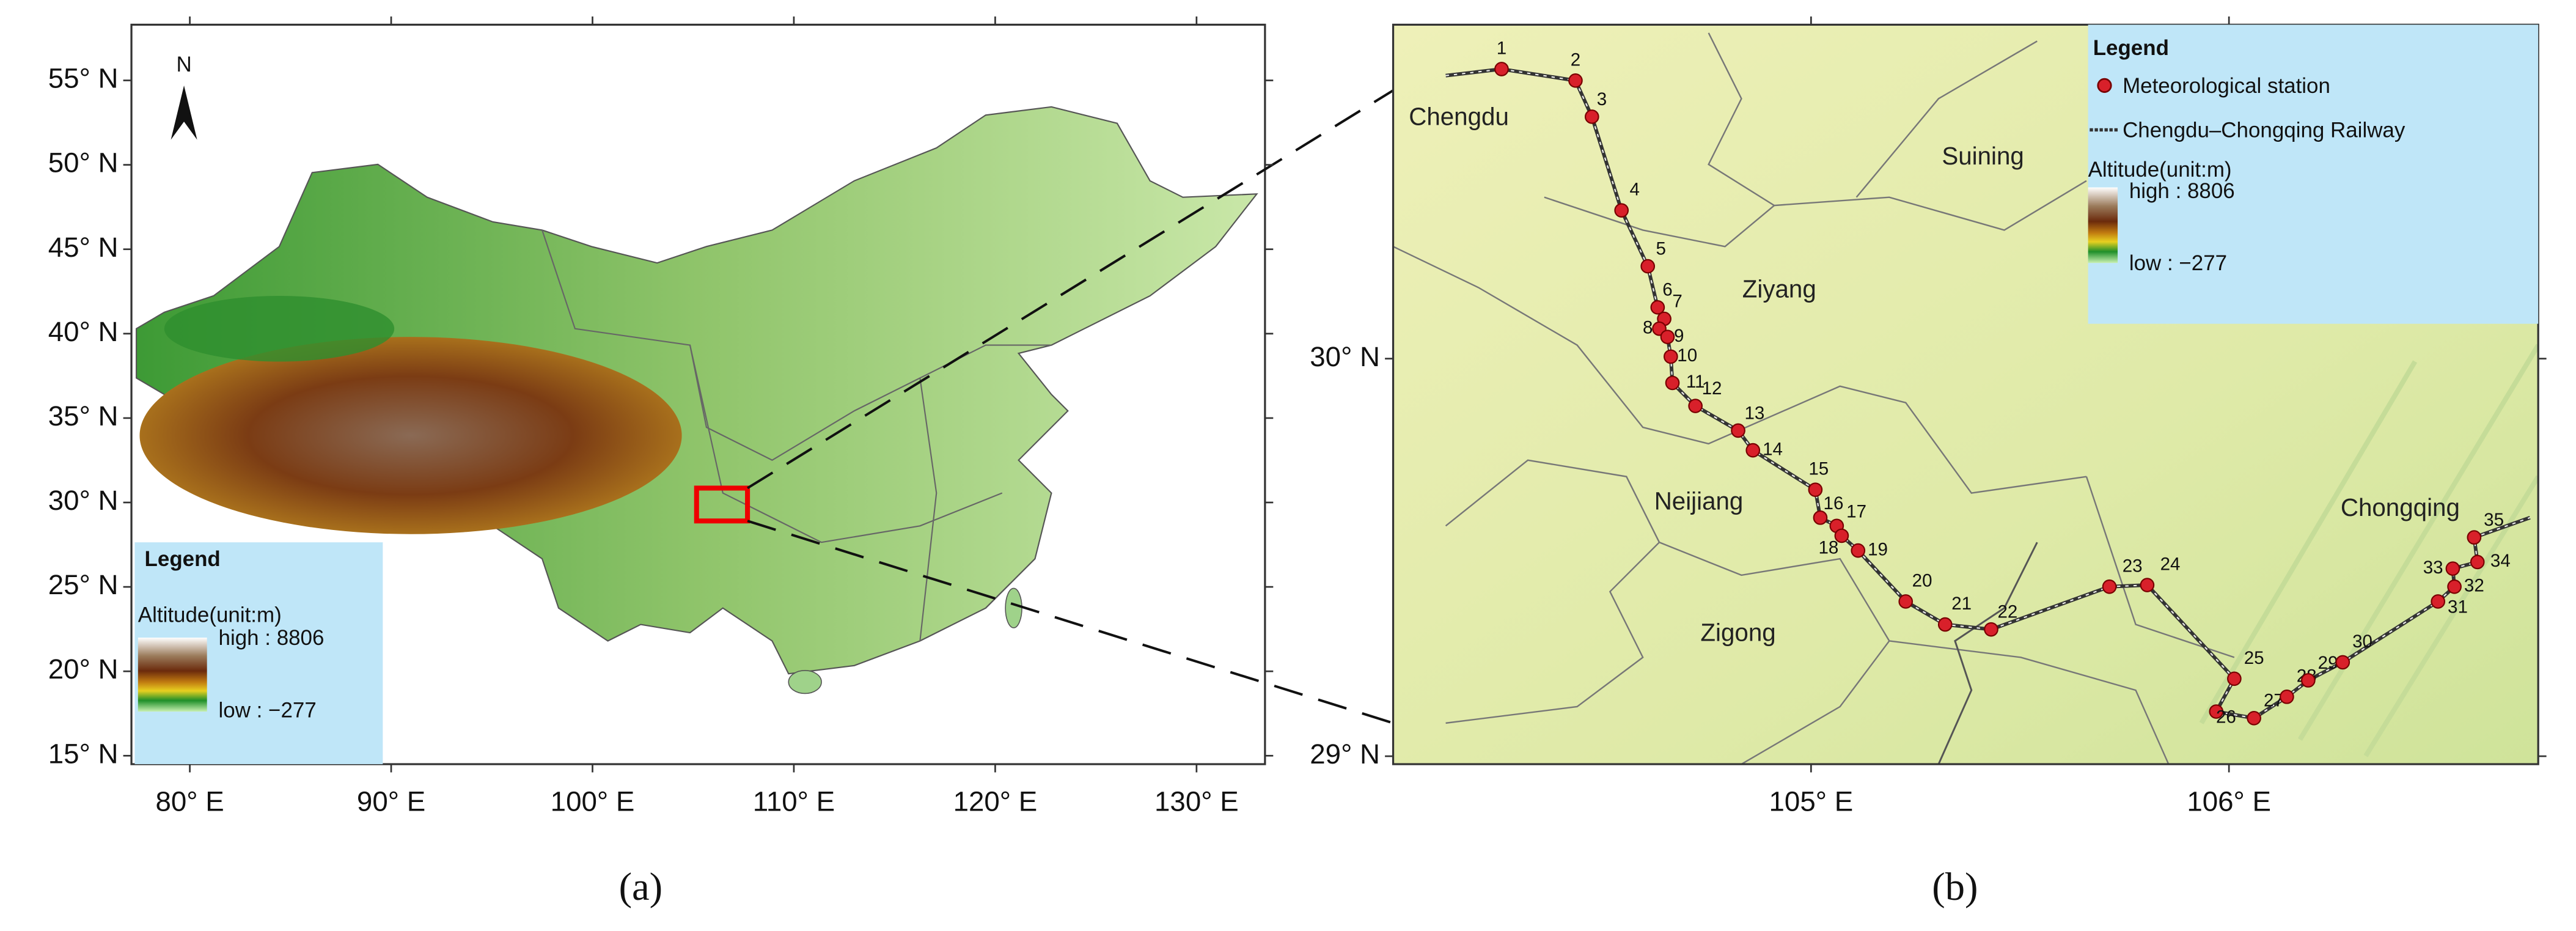 Image resolution: width=2576 pixels, height=931 pixels. I want to click on y-tick-label: 50° N, so click(83, 162).